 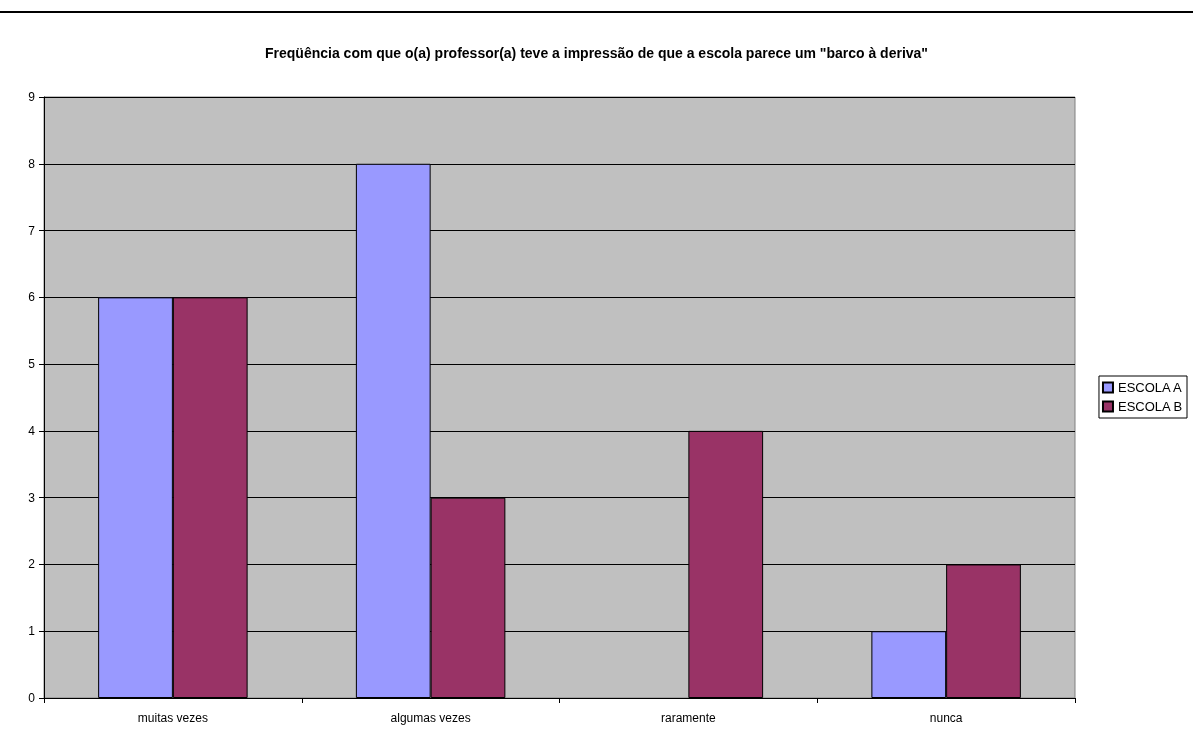 What do you see at coordinates (1150, 406) in the screenshot?
I see `legend-label: ESCOLA B` at bounding box center [1150, 406].